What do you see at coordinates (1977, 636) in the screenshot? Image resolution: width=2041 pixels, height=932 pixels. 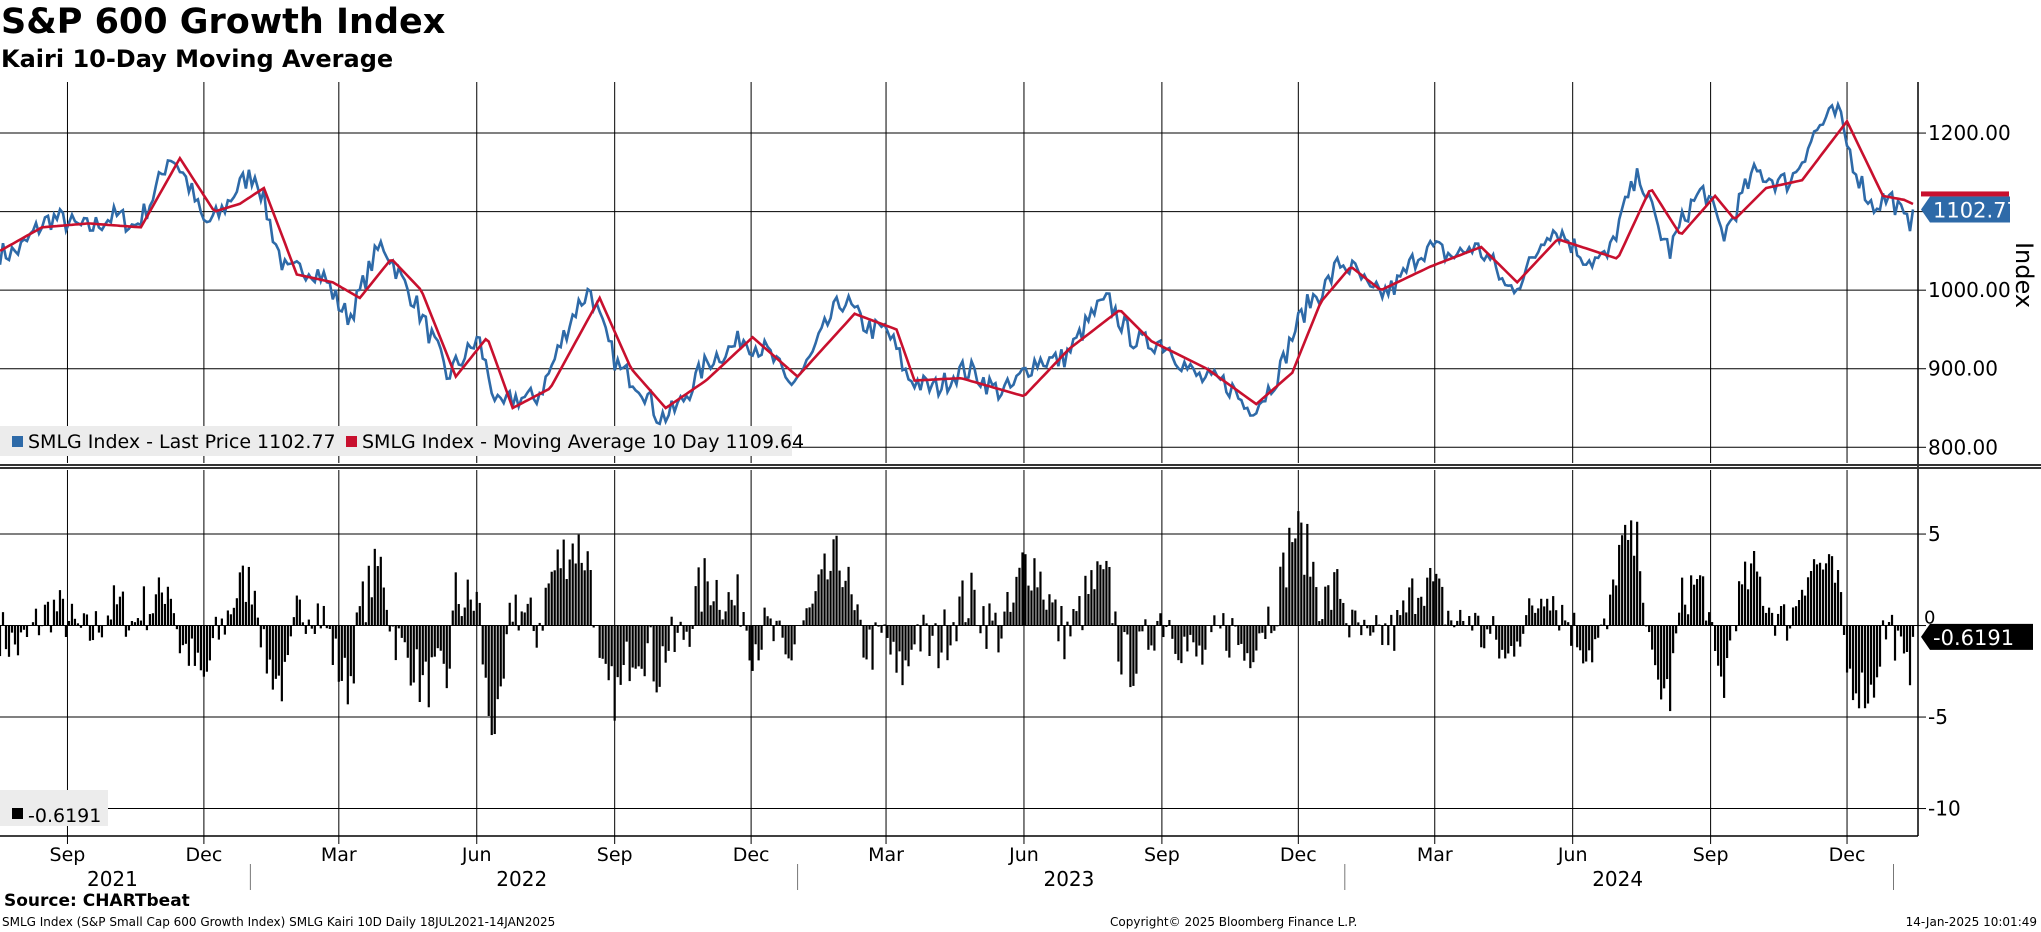 I see `kairi-last-tag` at bounding box center [1977, 636].